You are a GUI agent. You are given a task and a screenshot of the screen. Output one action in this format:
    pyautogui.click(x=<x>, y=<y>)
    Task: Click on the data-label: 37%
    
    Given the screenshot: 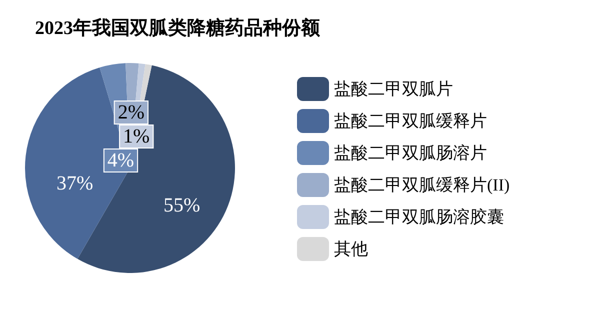 What is the action you would take?
    pyautogui.click(x=75, y=183)
    